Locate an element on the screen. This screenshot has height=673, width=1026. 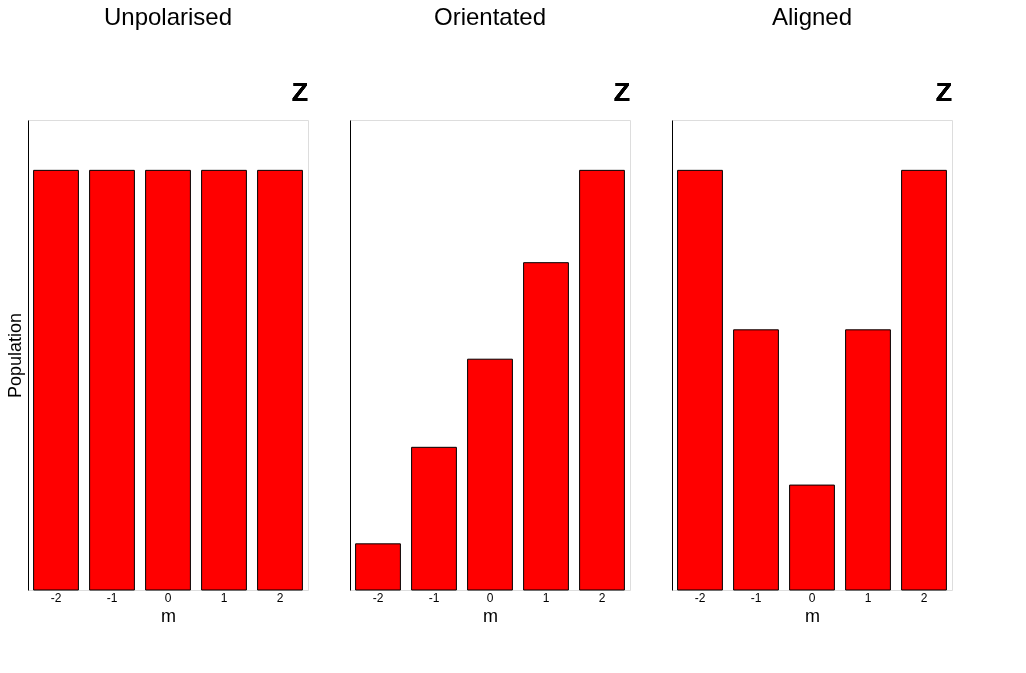
y-axis-title: Population is located at coordinates (14, 355).